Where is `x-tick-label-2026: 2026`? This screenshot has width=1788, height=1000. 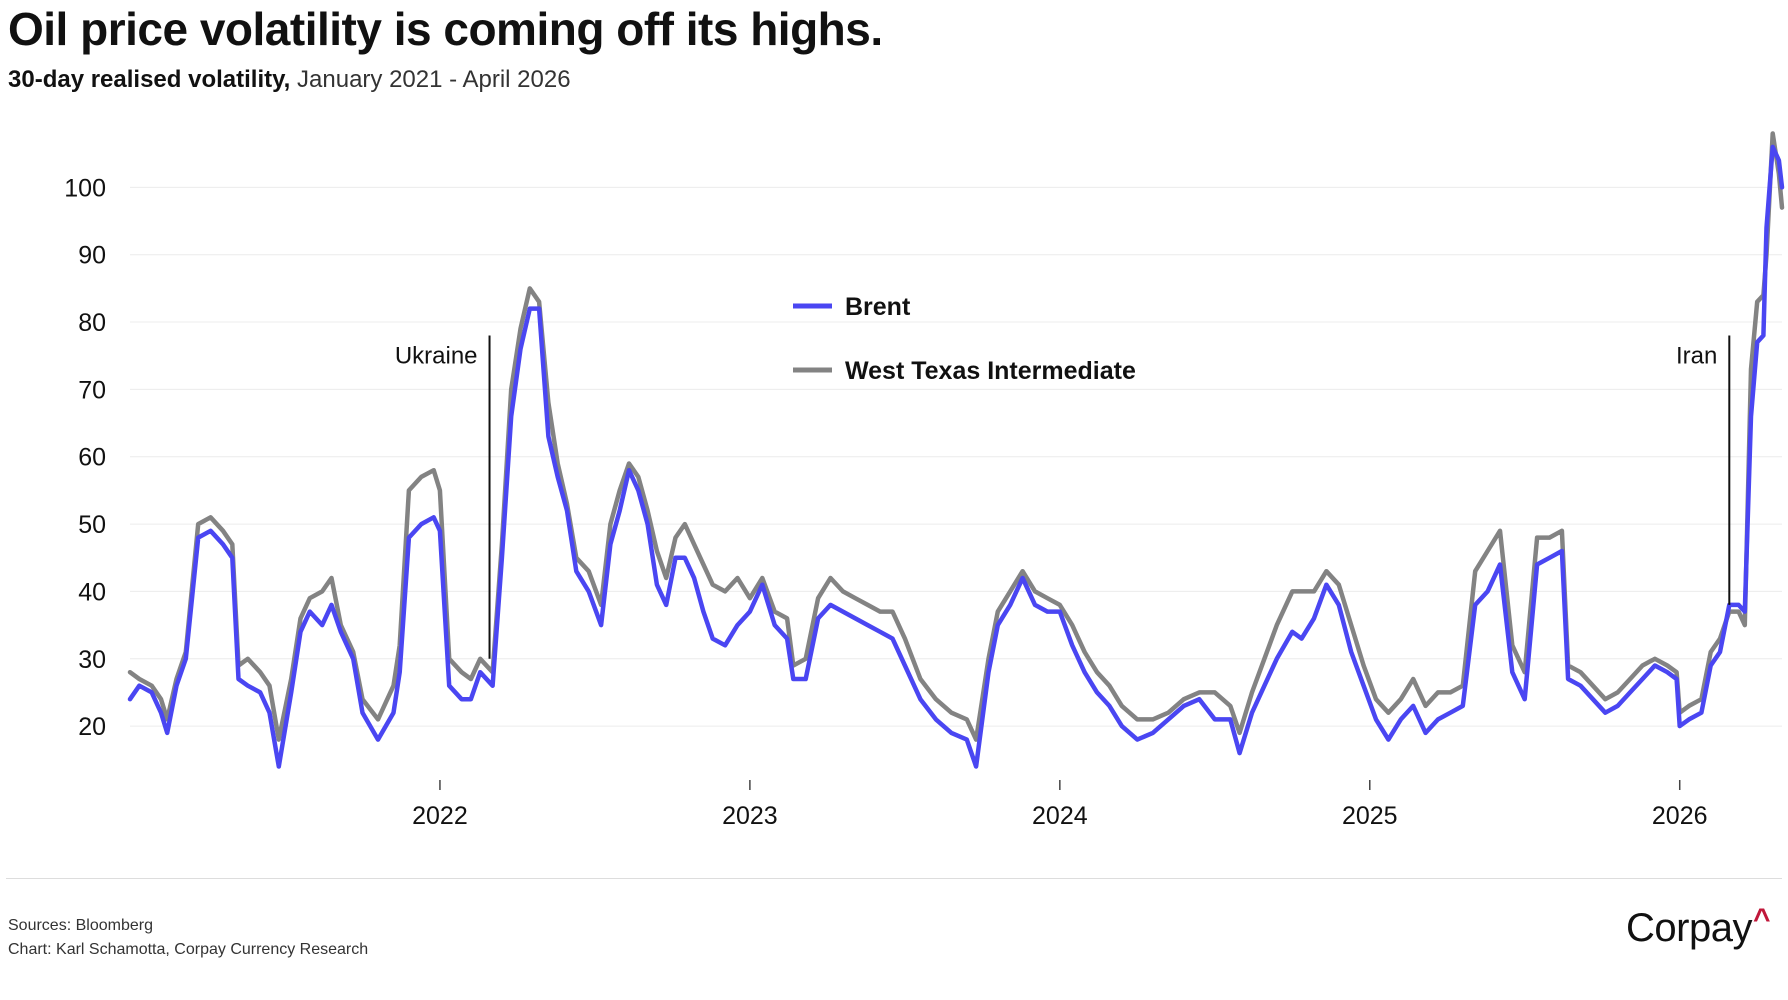 x-tick-label-2026: 2026 is located at coordinates (1680, 816).